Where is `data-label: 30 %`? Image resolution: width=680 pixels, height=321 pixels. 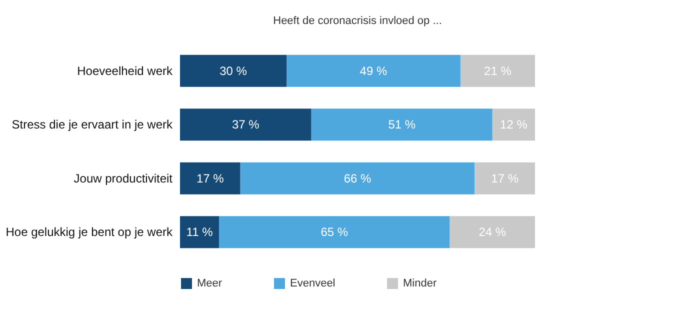
data-label: 30 % is located at coordinates (234, 71).